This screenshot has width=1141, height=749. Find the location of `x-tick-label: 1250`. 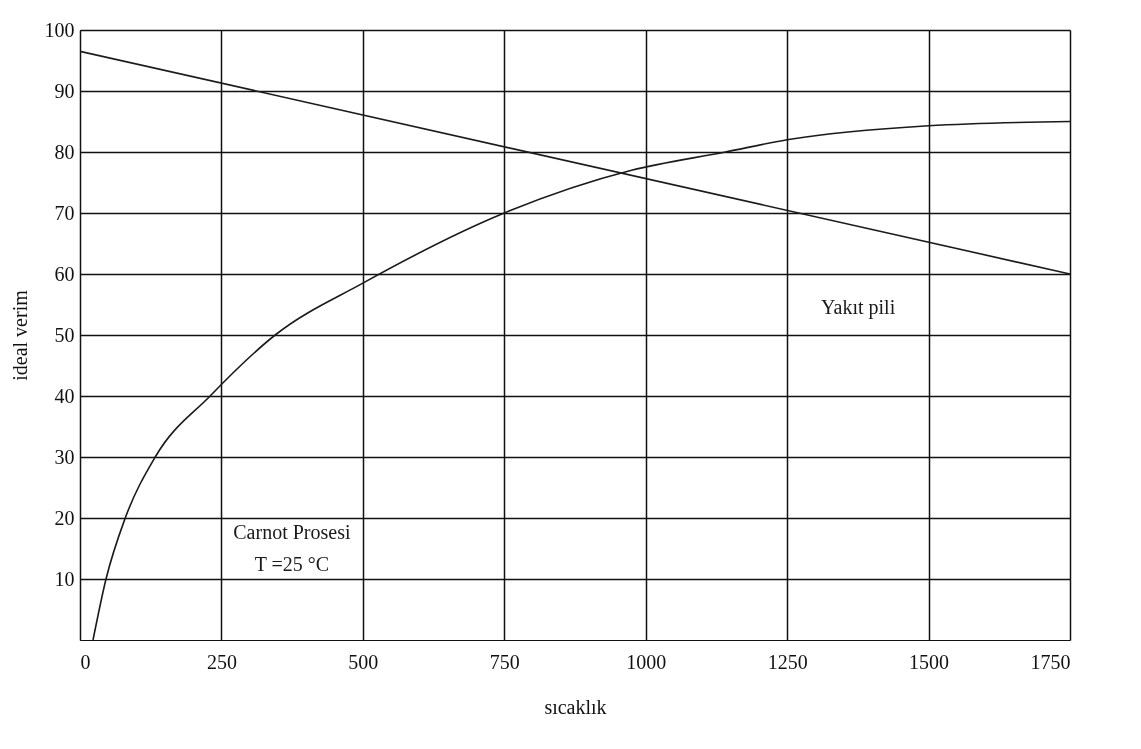

x-tick-label: 1250 is located at coordinates (787, 661).